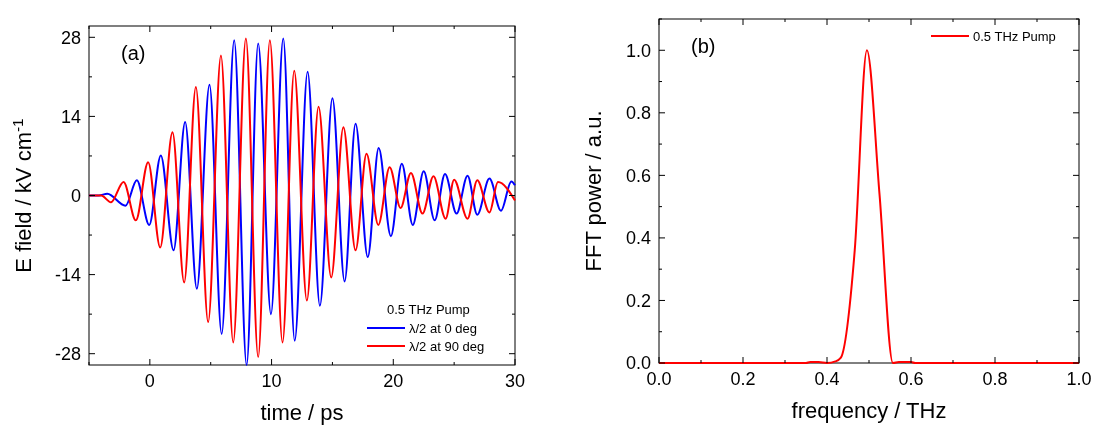  Describe the element at coordinates (75, 195) in the screenshot. I see `y-tick-label: 0` at that location.